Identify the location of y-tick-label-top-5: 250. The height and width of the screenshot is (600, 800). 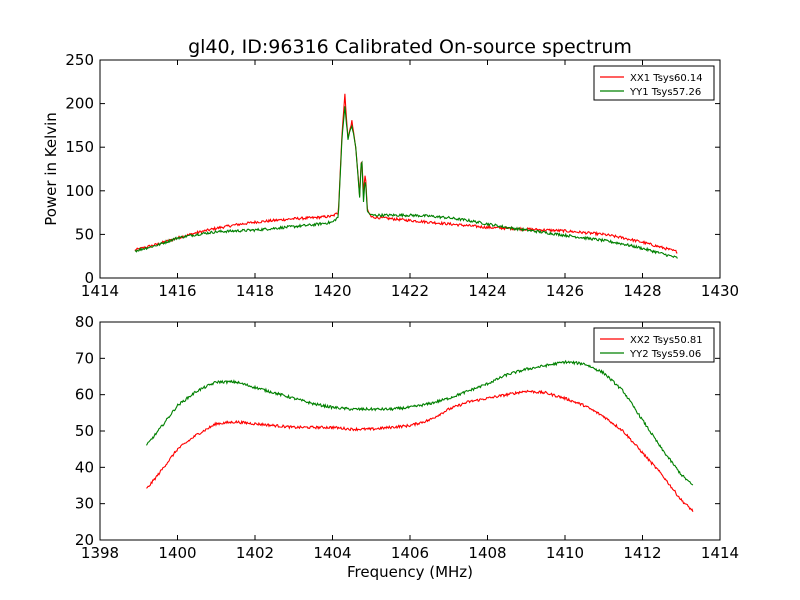
(79, 60).